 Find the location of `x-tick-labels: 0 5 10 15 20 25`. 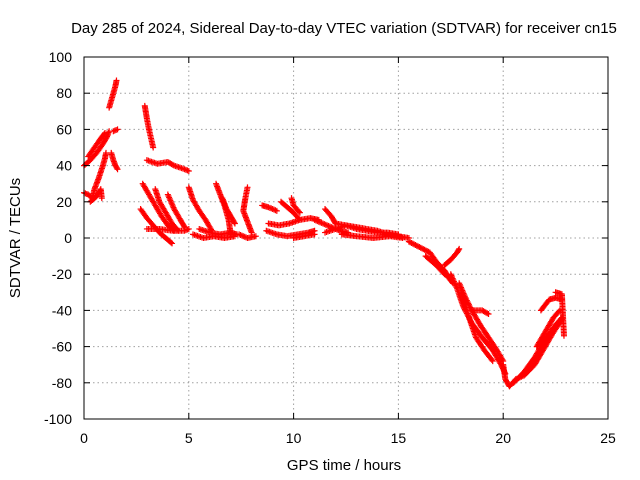

x-tick-labels: 0 5 10 15 20 25 is located at coordinates (348, 438).